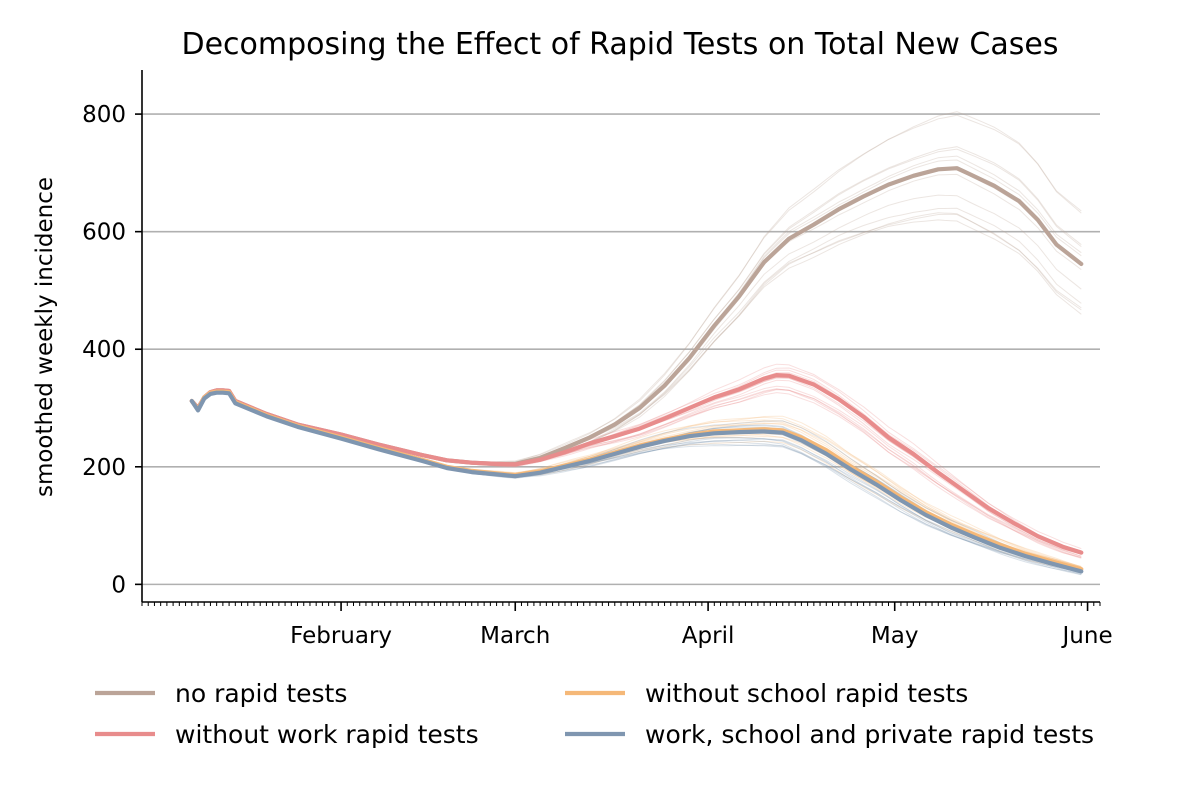 The width and height of the screenshot is (1200, 800). Describe the element at coordinates (806, 693) in the screenshot. I see `legend-label: without school rapid tests` at that location.